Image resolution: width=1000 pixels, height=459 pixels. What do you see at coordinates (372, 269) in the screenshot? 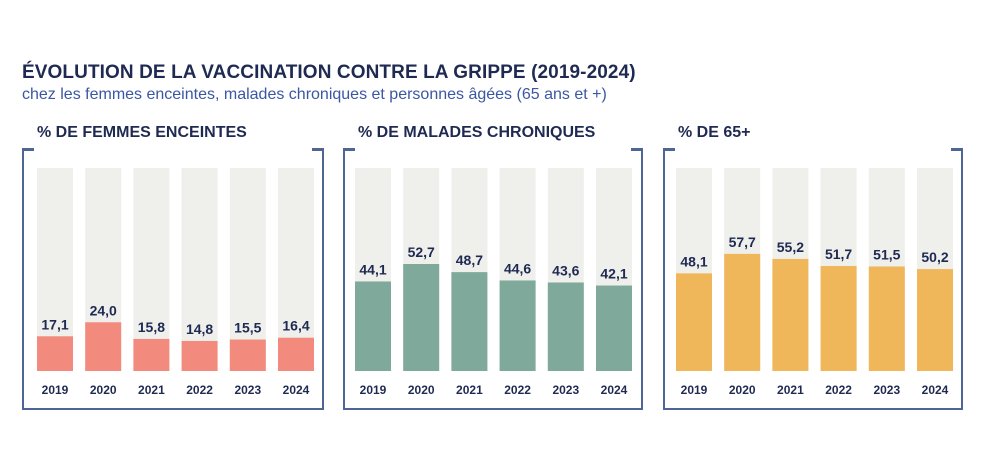
I see `value-label-malades-chroniques-2019: 44,1` at bounding box center [372, 269].